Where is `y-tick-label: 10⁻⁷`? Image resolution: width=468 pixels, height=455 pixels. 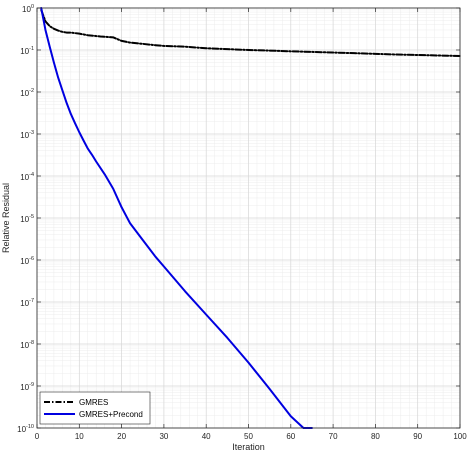
y-tick-label: 10⁻⁷ is located at coordinates (27, 303).